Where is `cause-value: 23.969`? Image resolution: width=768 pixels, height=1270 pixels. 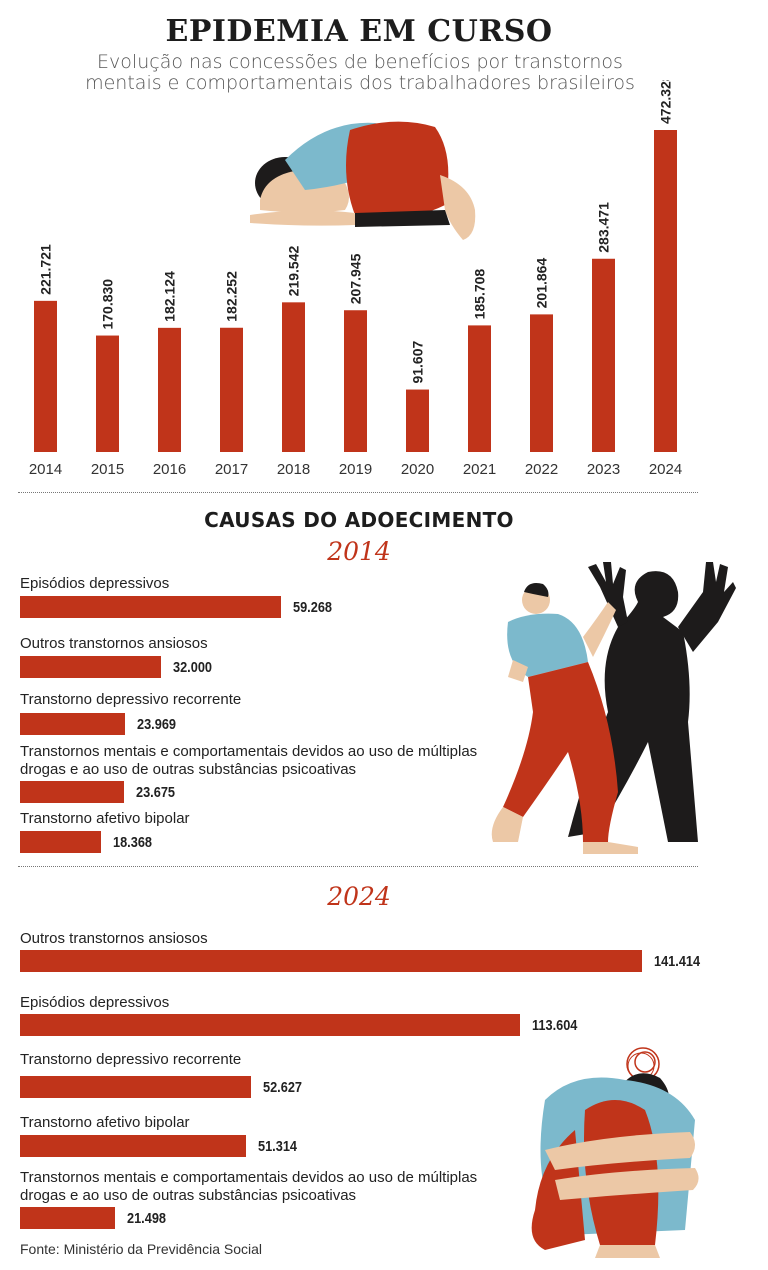 cause-value: 23.969 is located at coordinates (157, 724).